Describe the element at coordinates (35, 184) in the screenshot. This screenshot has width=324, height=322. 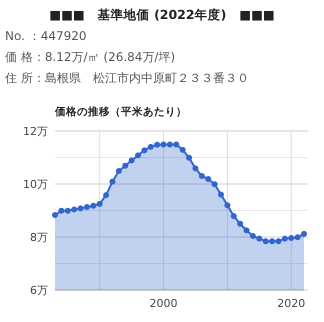
I see `y-tick-label: 10万` at that location.